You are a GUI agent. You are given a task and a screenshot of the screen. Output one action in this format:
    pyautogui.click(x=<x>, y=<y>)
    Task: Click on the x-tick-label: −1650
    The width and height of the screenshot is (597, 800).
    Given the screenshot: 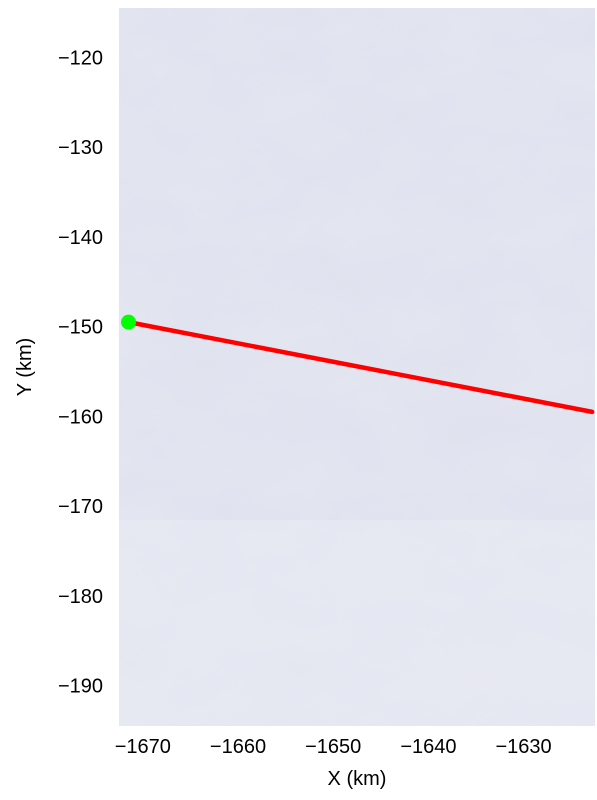 What is the action you would take?
    pyautogui.click(x=333, y=747)
    